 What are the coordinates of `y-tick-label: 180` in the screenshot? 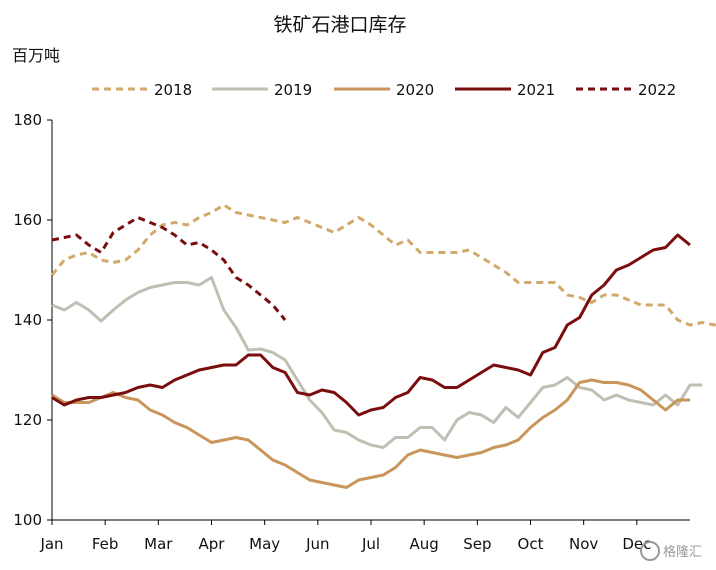 It's located at (27, 120).